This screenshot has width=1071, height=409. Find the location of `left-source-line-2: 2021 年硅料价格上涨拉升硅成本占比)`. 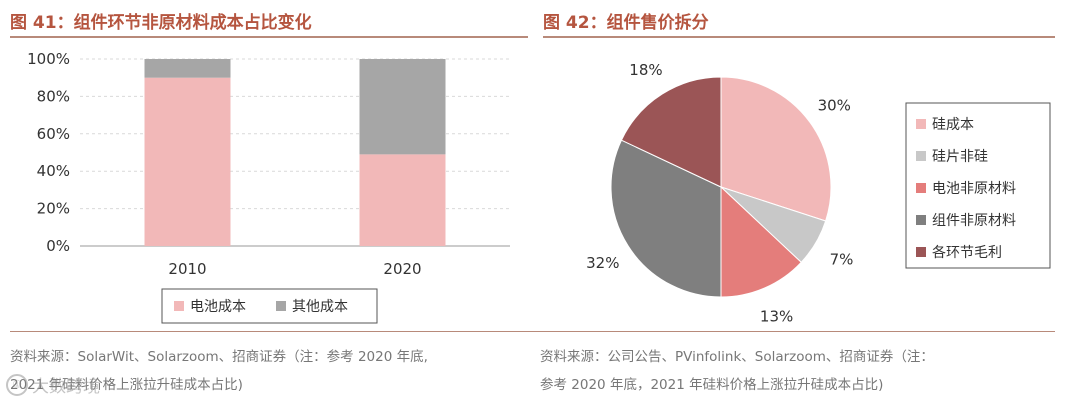

left-source-line-2: 2021 年硅料价格上涨拉升硅成本占比) is located at coordinates (126, 385).